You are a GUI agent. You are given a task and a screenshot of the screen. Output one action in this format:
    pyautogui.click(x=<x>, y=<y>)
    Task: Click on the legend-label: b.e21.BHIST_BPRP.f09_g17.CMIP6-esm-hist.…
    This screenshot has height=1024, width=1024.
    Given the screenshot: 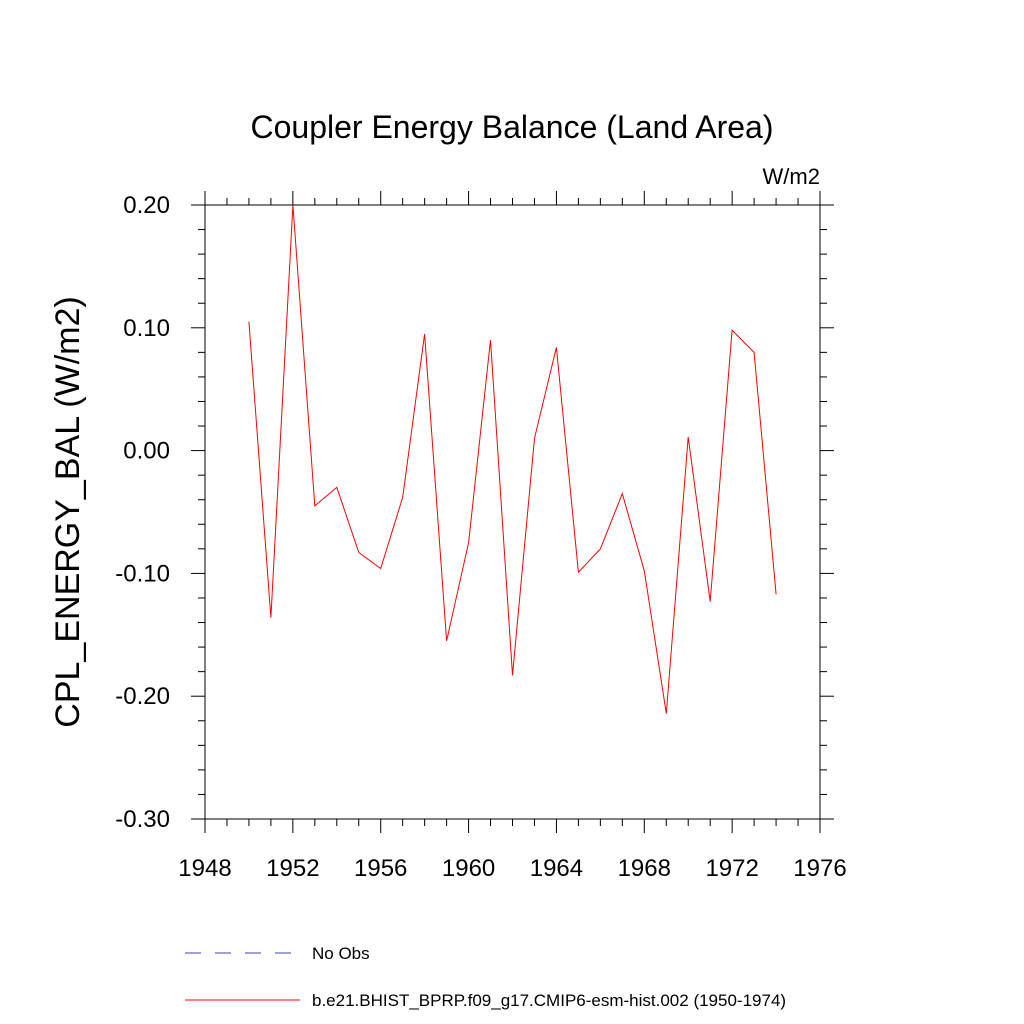 What is the action you would take?
    pyautogui.click(x=549, y=1000)
    